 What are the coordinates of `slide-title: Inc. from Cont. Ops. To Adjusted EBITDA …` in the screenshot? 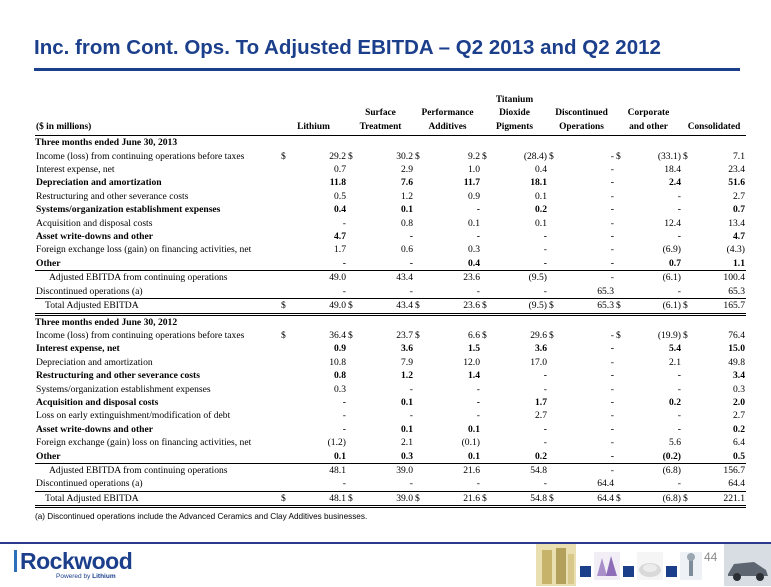 It's located at (347, 47).